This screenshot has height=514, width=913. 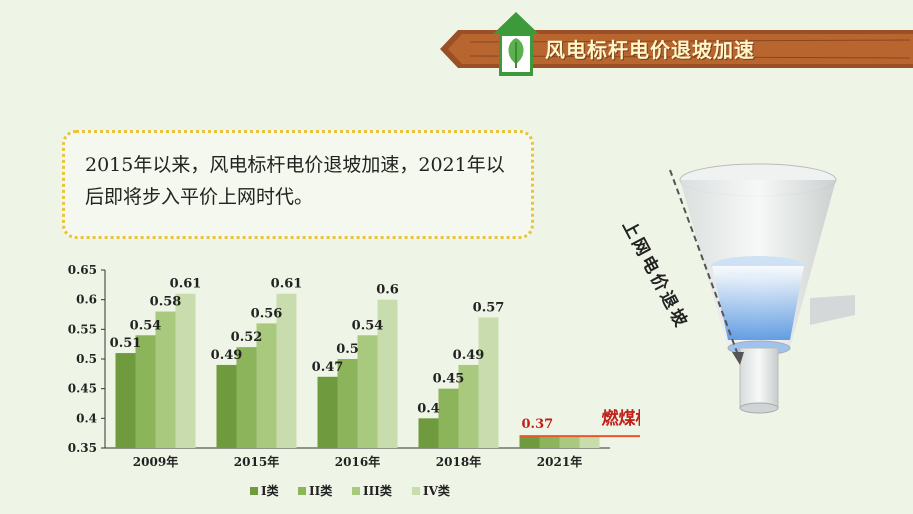 I want to click on data-label: 0.57, so click(x=489, y=307).